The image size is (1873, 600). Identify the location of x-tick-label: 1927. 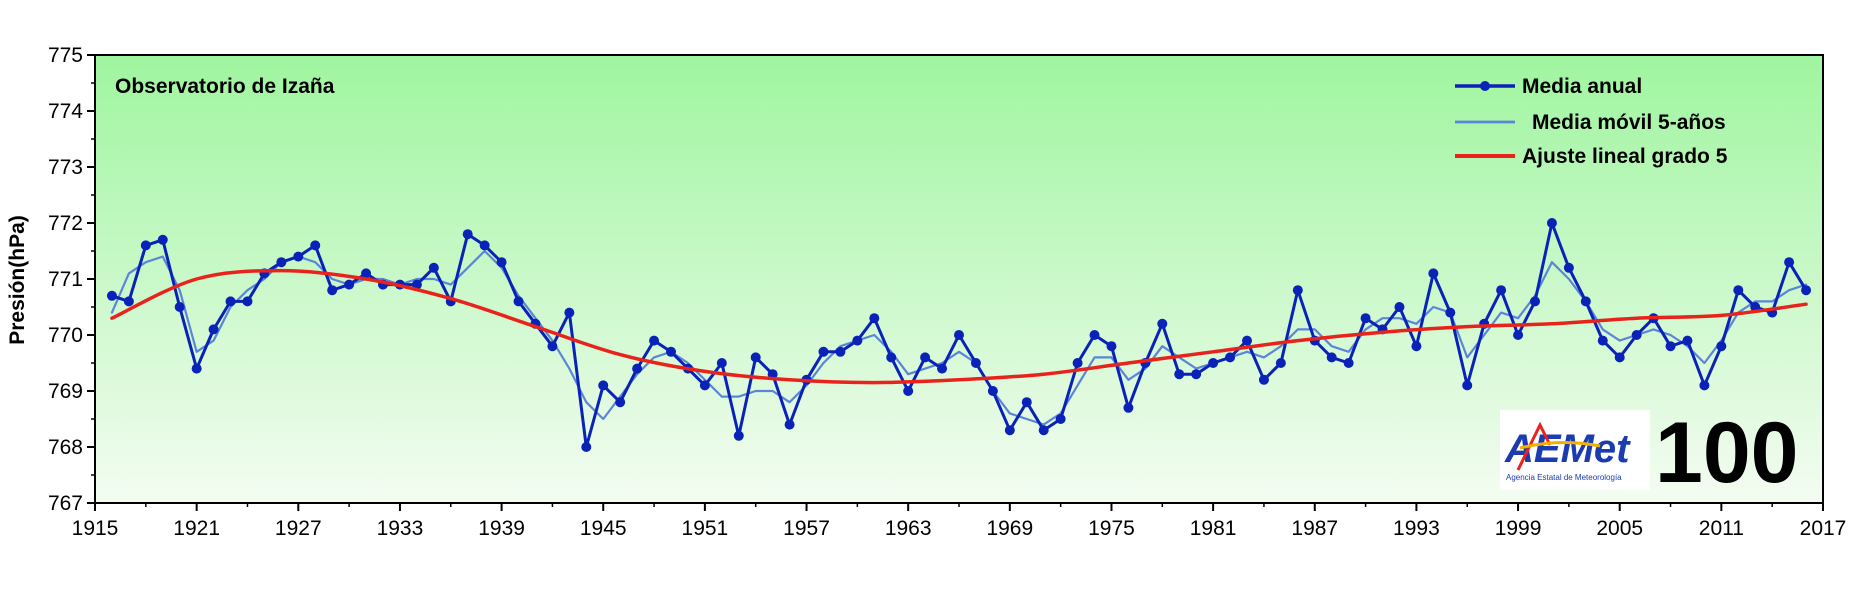
(298, 528).